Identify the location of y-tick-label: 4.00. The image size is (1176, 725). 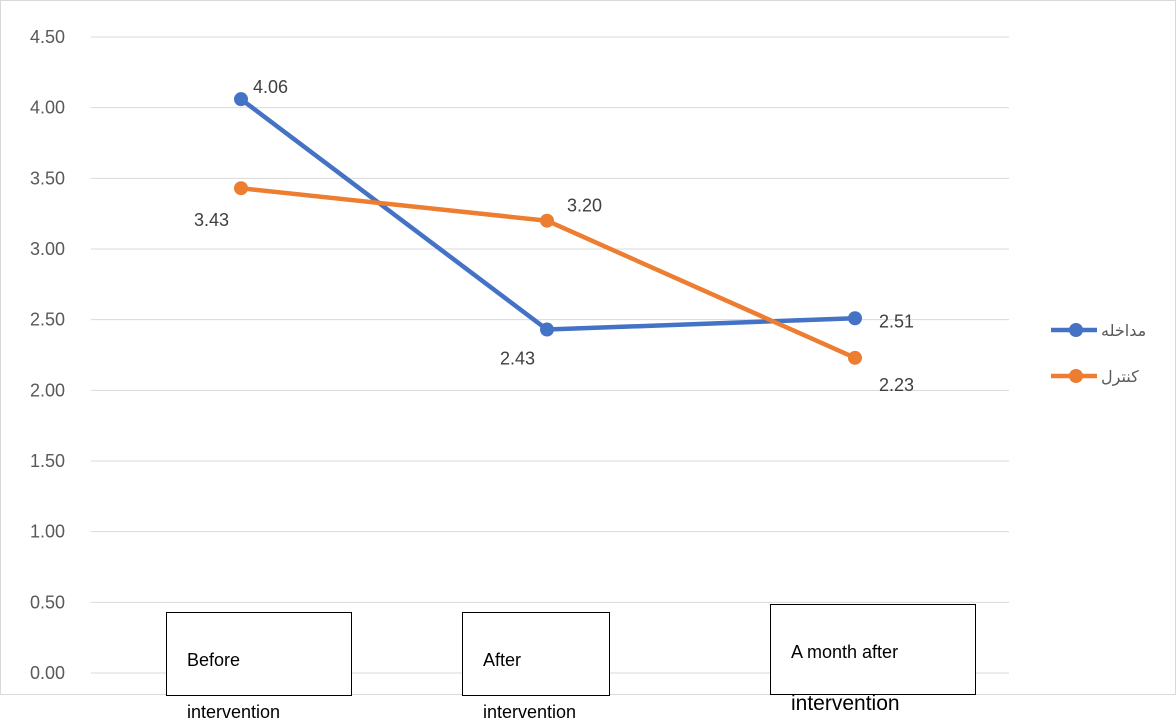
(47, 108).